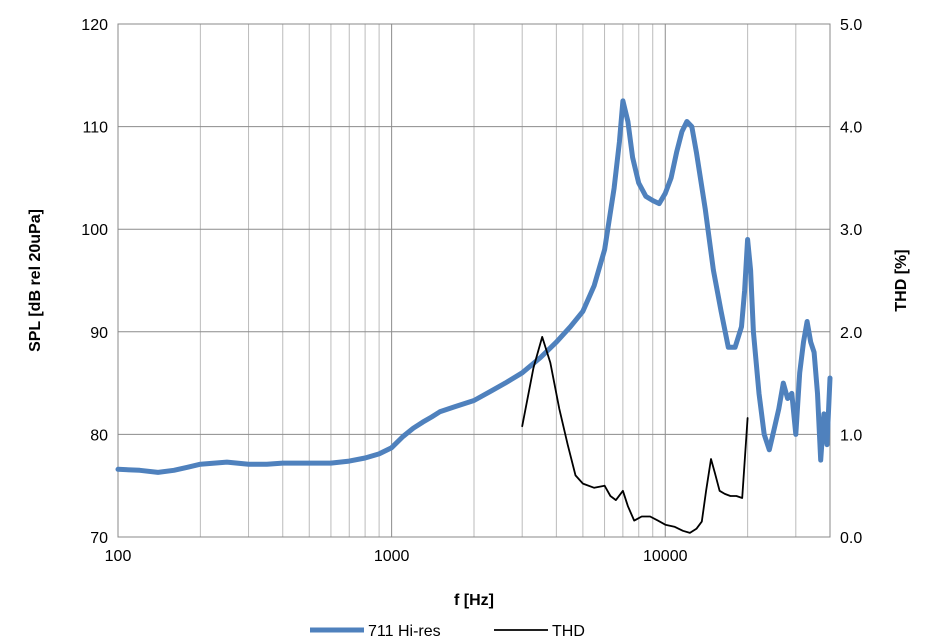  Describe the element at coordinates (99, 538) in the screenshot. I see `y-left-tick-label: 70` at that location.